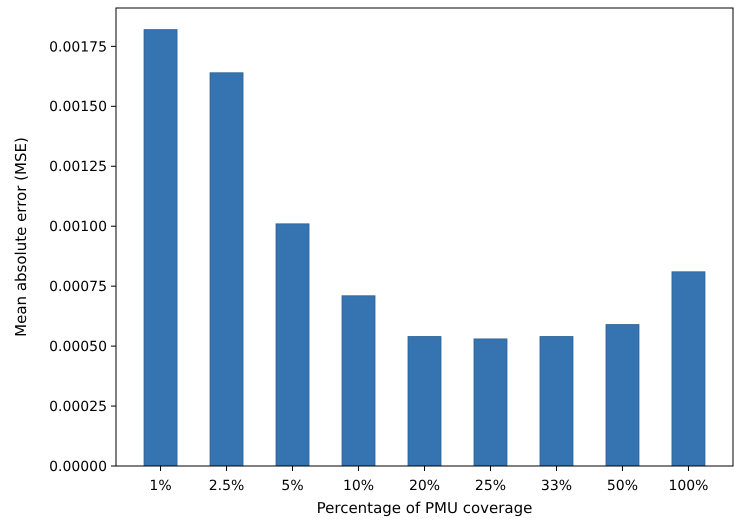  I want to click on x-tick-label: 1%, so click(160, 486).